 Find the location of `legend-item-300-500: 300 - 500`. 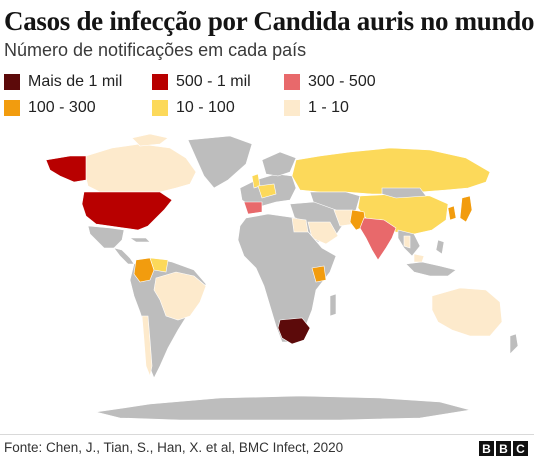

legend-item-300-500: 300 - 500 is located at coordinates (330, 82).